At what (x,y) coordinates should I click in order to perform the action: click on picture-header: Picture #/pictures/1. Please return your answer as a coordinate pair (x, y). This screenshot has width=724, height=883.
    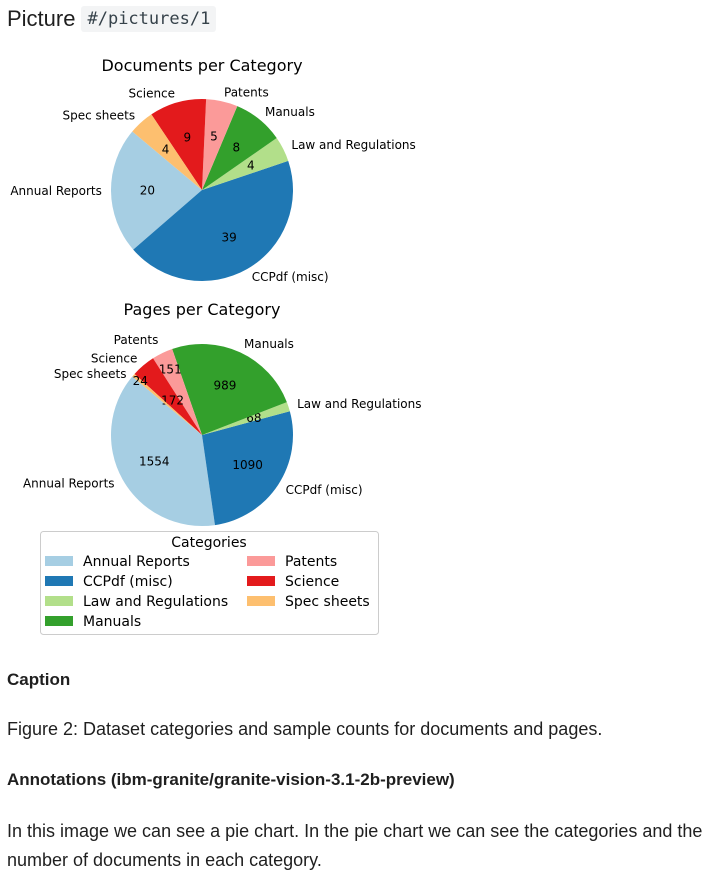
    Looking at the image, I should click on (112, 19).